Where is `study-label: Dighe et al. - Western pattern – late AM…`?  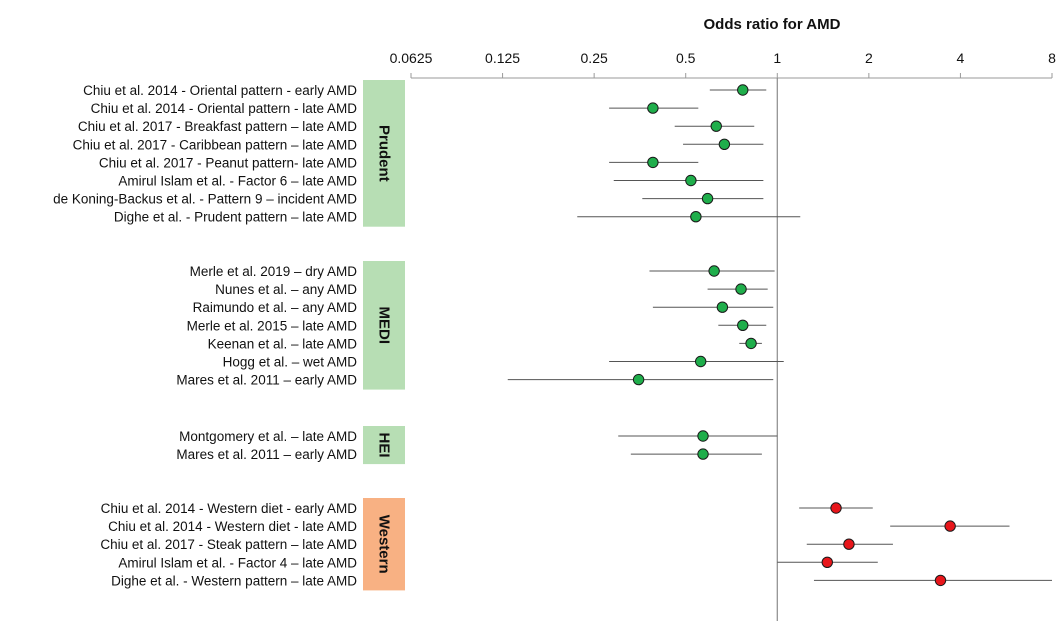 study-label: Dighe et al. - Western pattern – late AM… is located at coordinates (234, 580).